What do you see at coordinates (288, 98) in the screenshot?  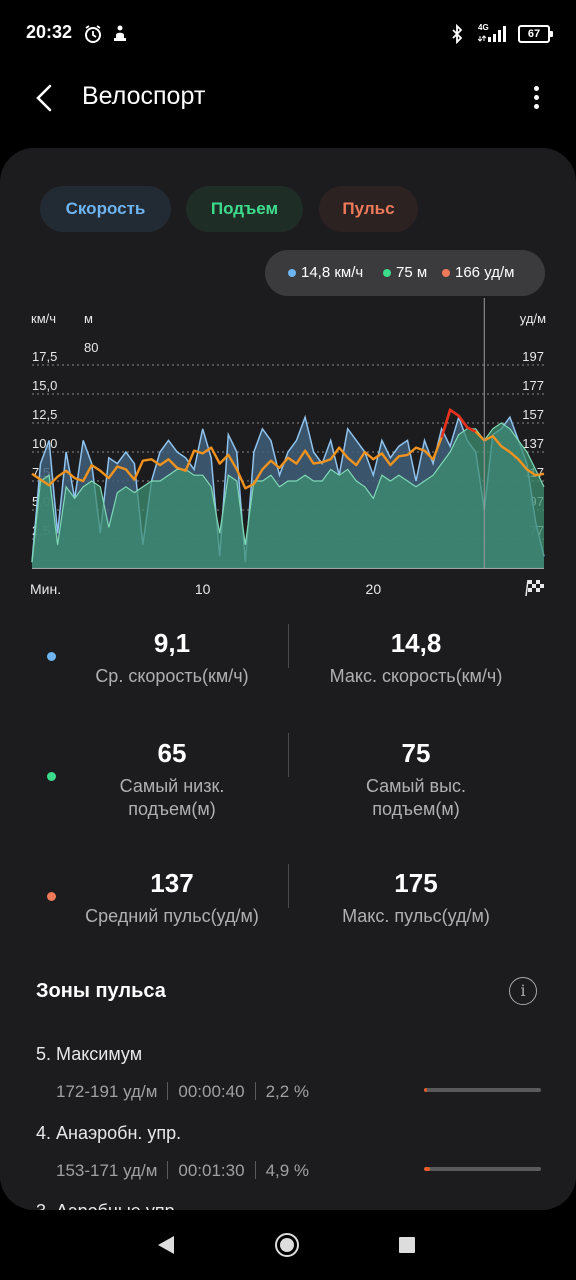 I see `app-bar: Велоспорт` at bounding box center [288, 98].